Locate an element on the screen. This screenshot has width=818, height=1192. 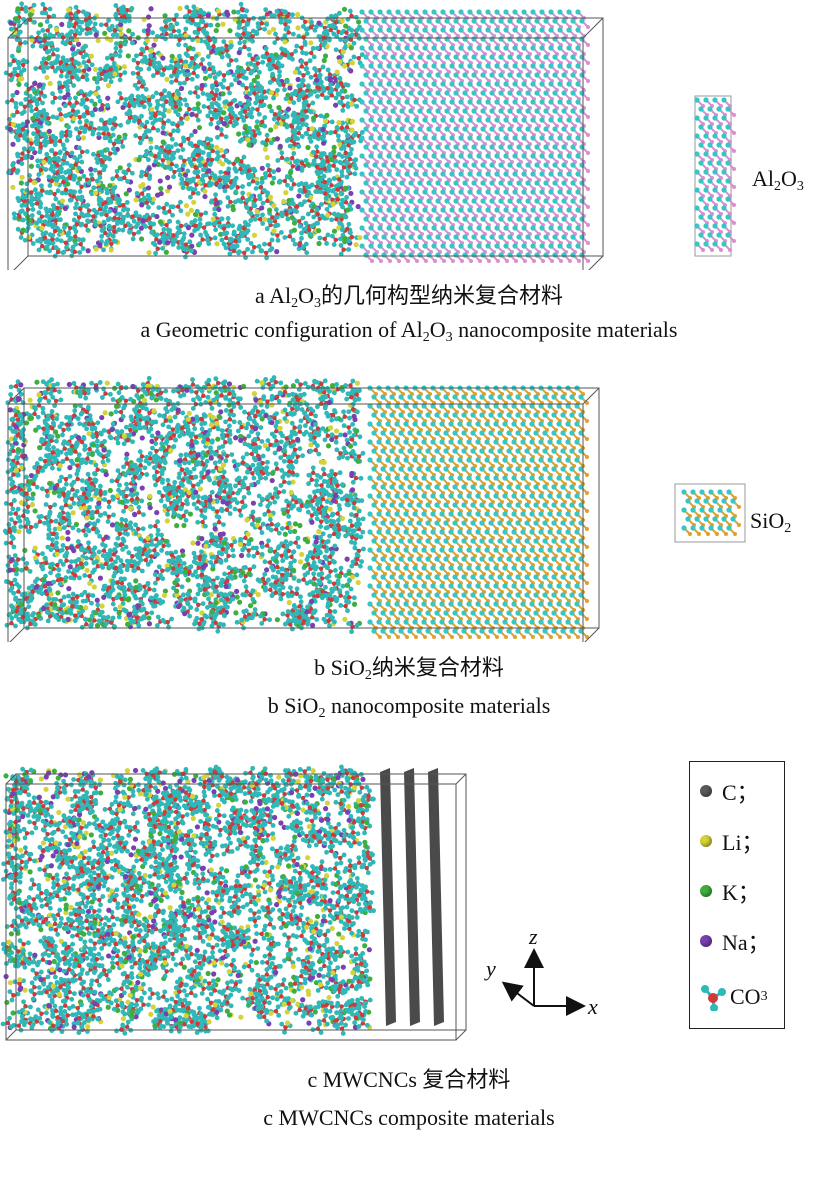
carbon-atom-icon is located at coordinates (706, 791).